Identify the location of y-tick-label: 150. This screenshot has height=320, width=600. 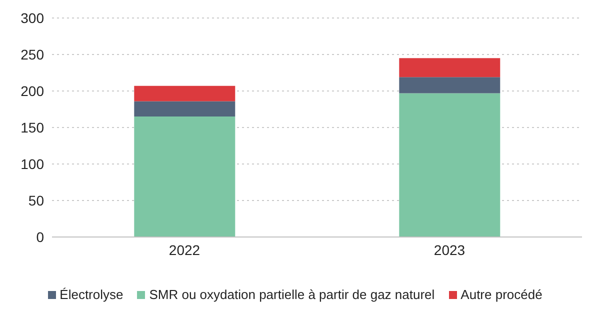
(32, 127).